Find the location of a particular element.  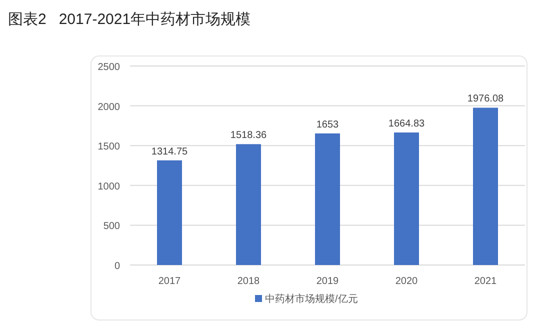

x-tick-label: 2020 is located at coordinates (406, 281).